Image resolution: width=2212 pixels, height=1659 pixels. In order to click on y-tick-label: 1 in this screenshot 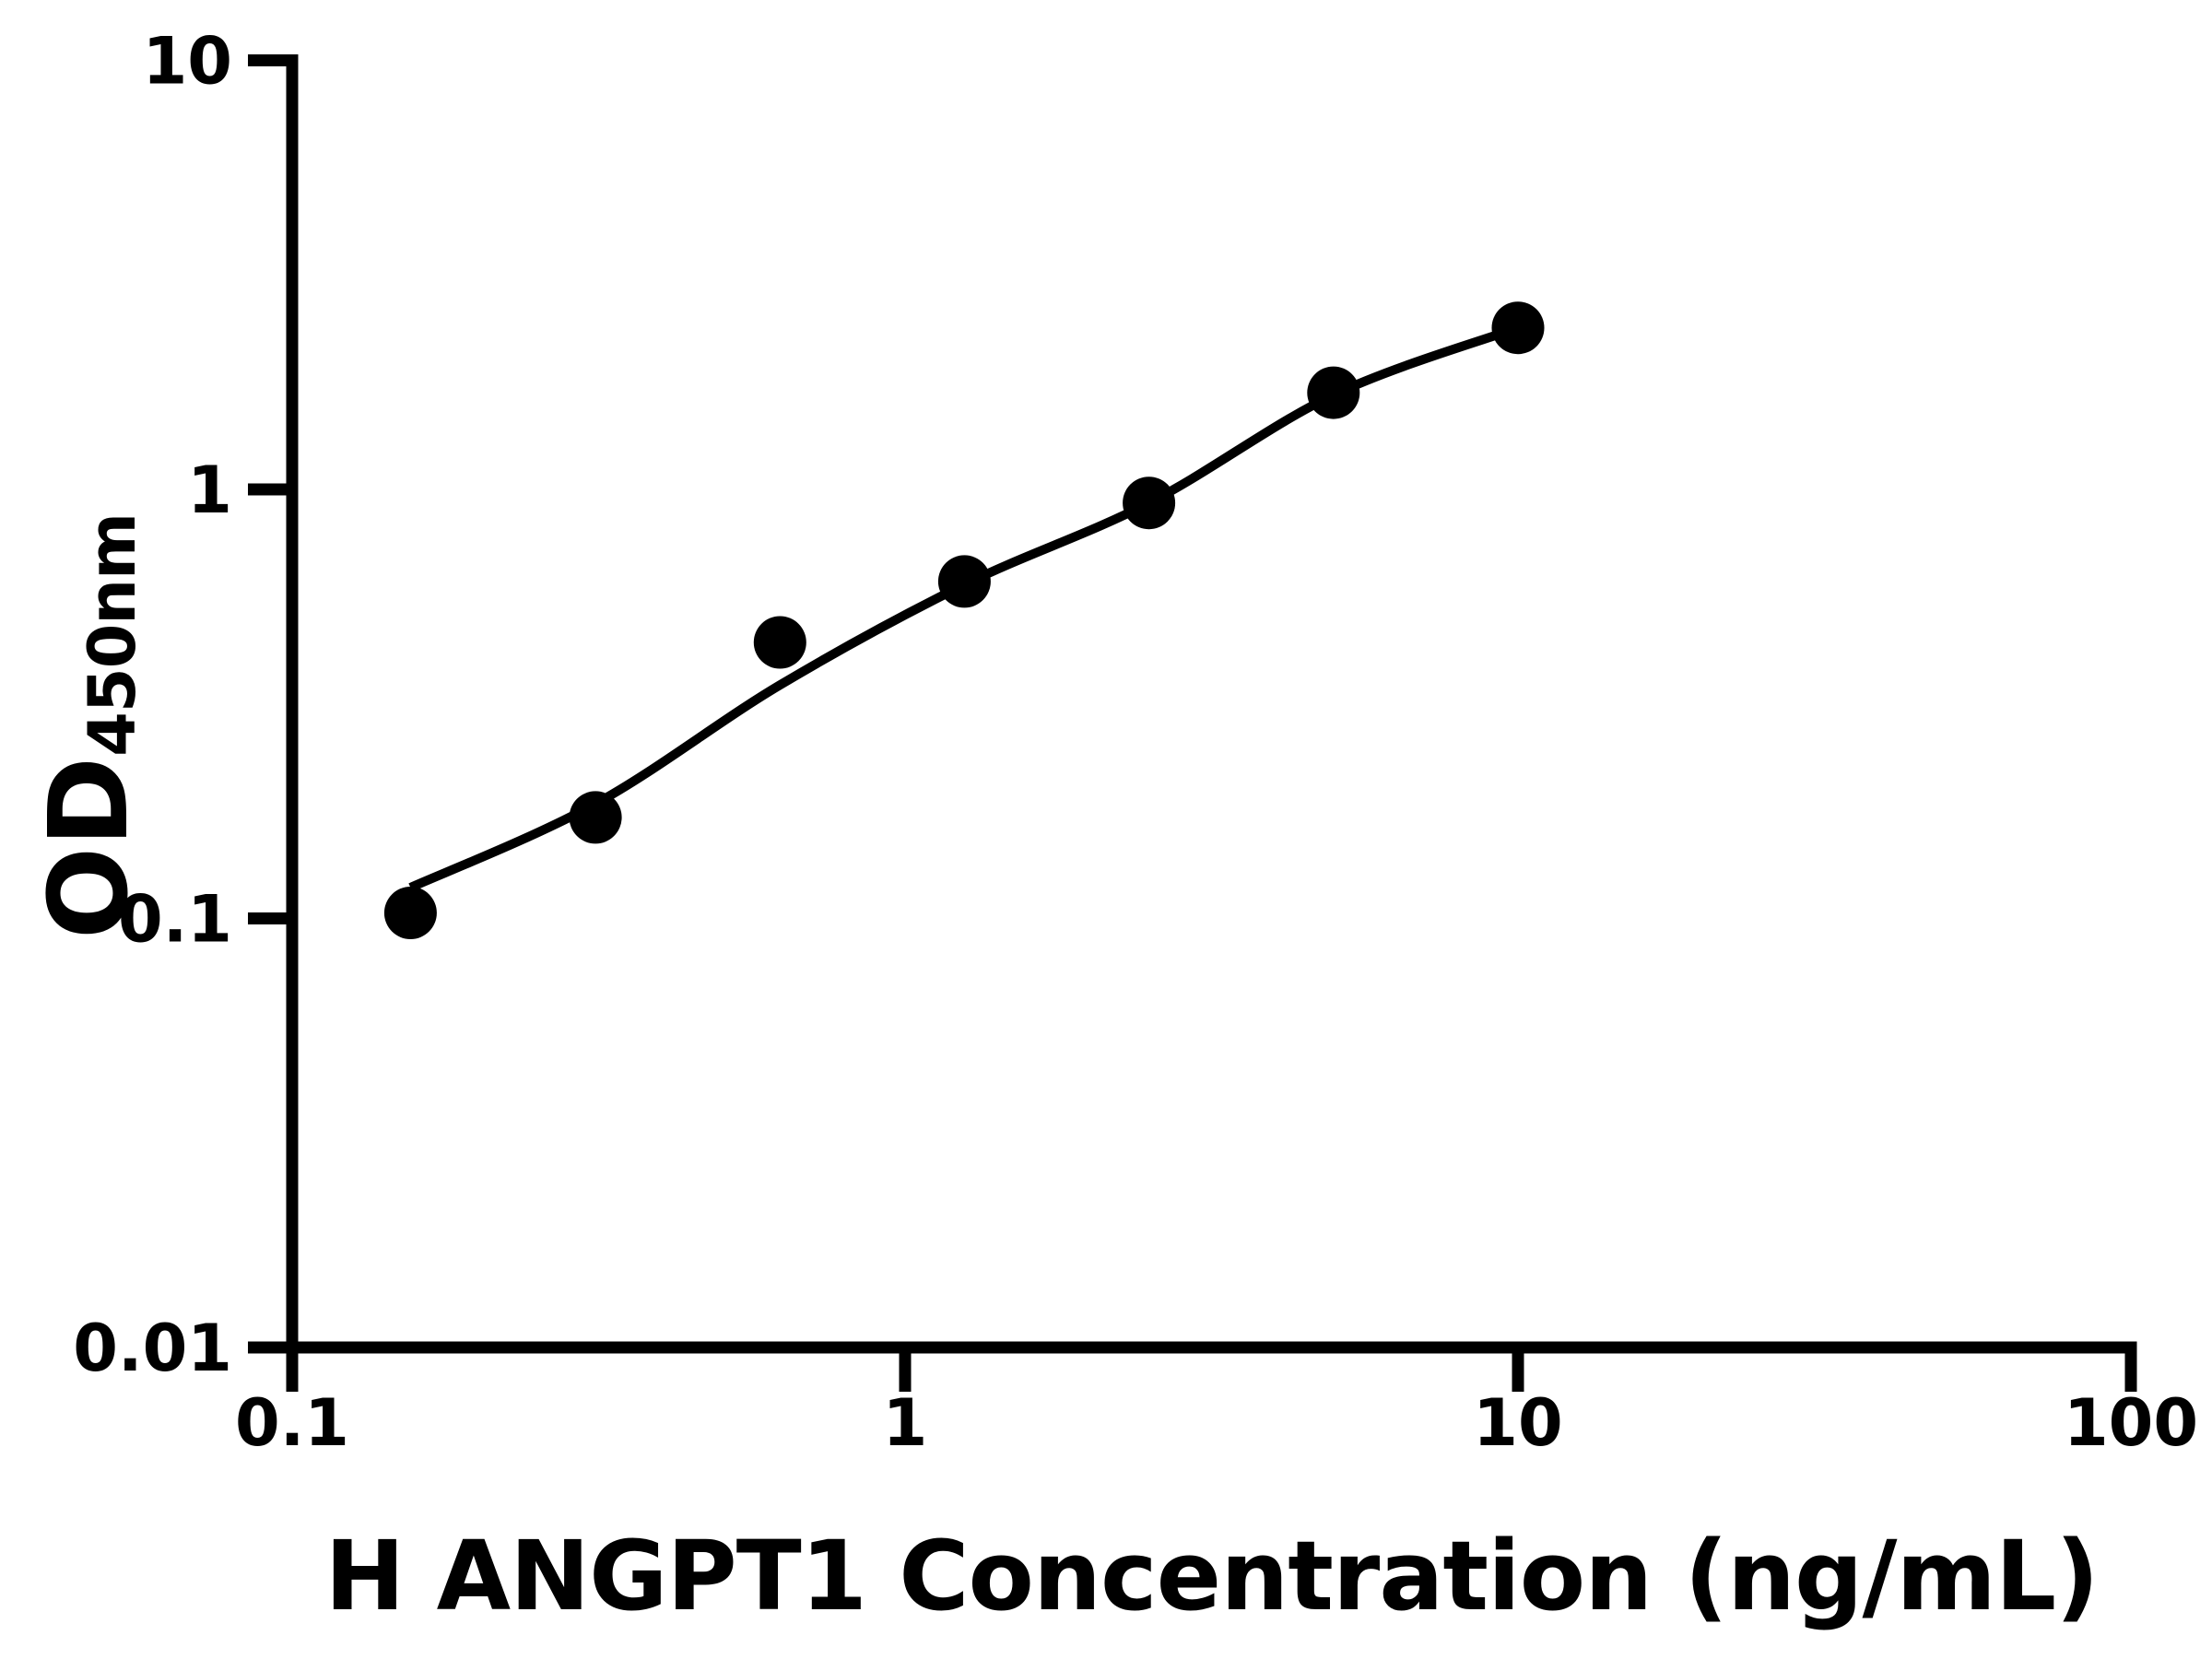, I will do `click(209, 490)`.